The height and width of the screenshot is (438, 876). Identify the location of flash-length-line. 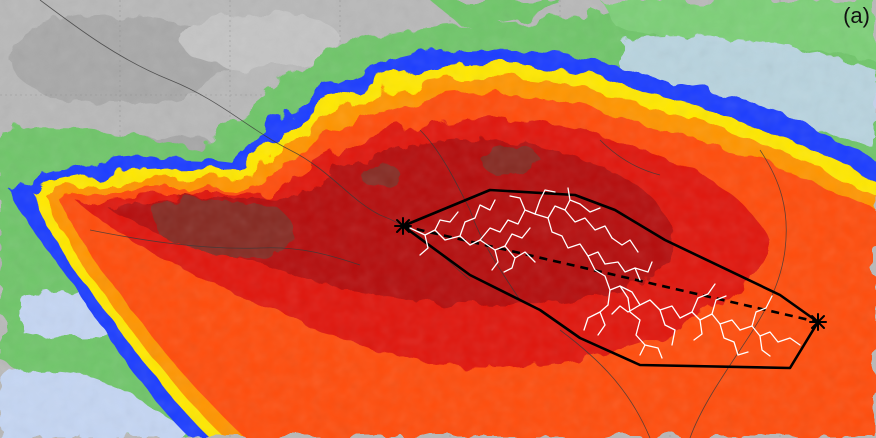
(610, 274).